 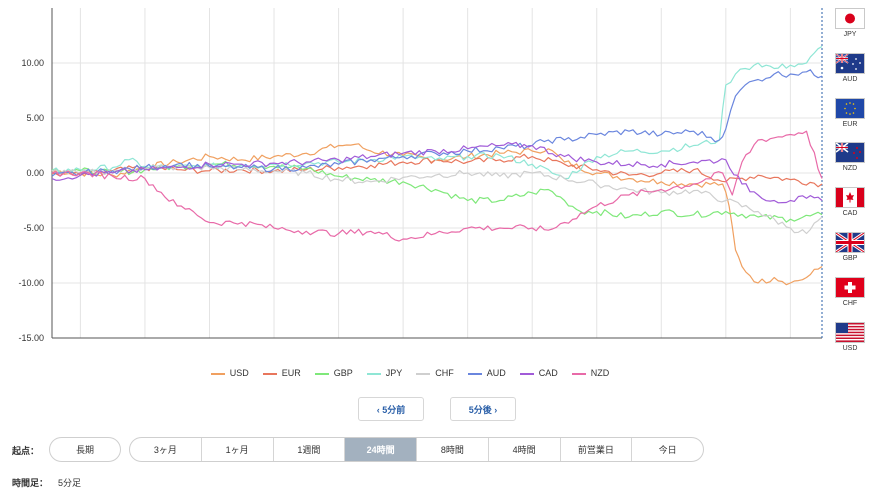 I want to click on prev-5min-button: ‹ 5分前, so click(x=391, y=409).